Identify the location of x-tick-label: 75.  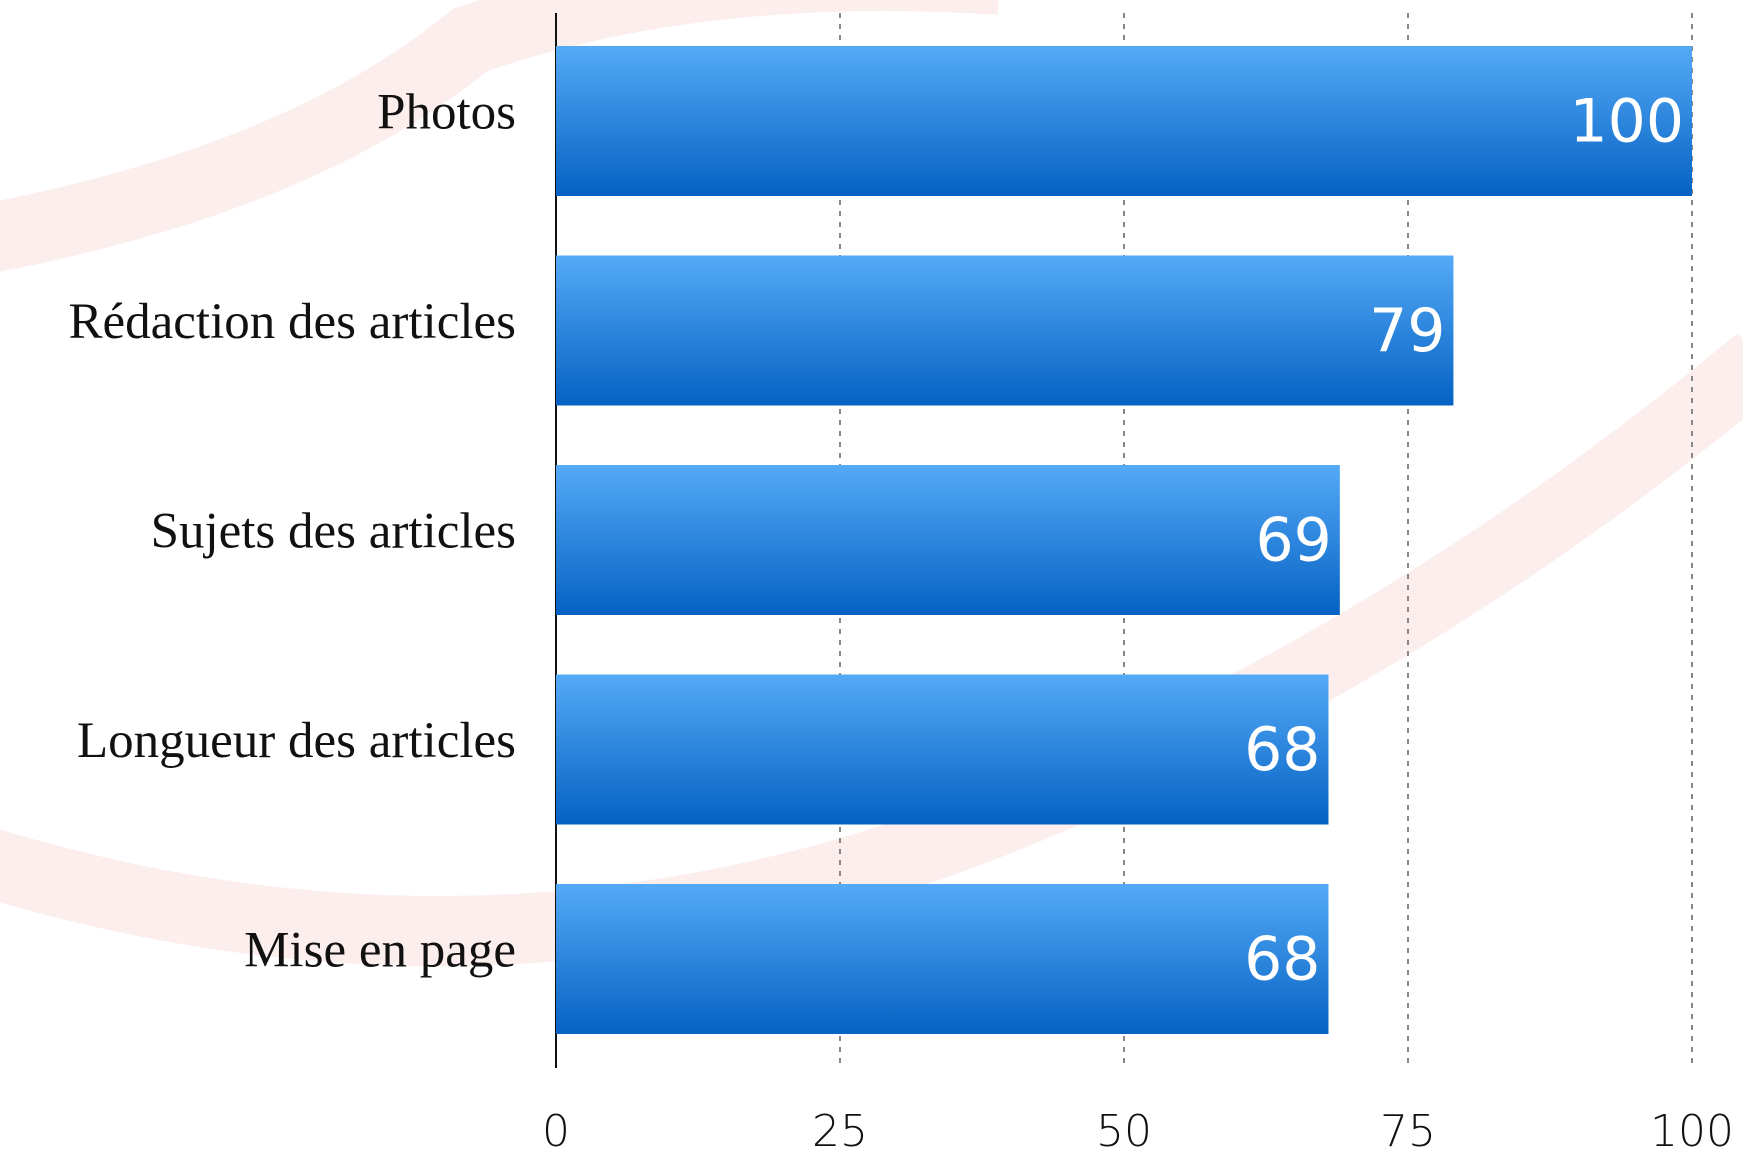
(1408, 1130).